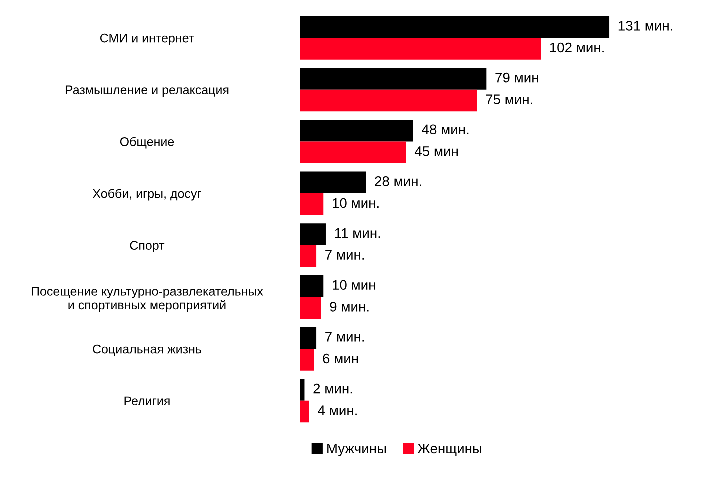  Describe the element at coordinates (147, 350) in the screenshot. I see `y-tick-label: Социальная жизнь` at that location.